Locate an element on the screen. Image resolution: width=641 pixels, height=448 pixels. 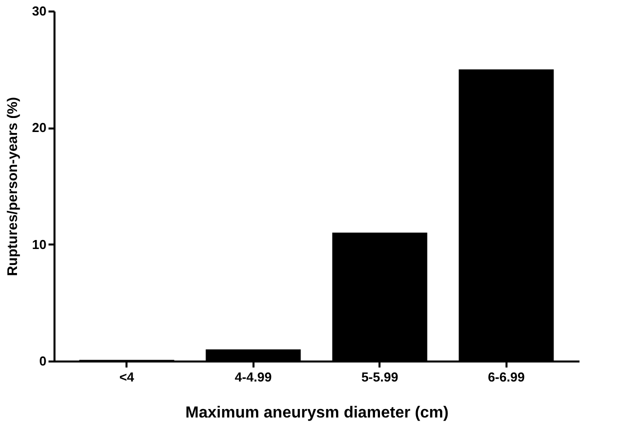
x-tick-label: 6-6.99 is located at coordinates (506, 377).